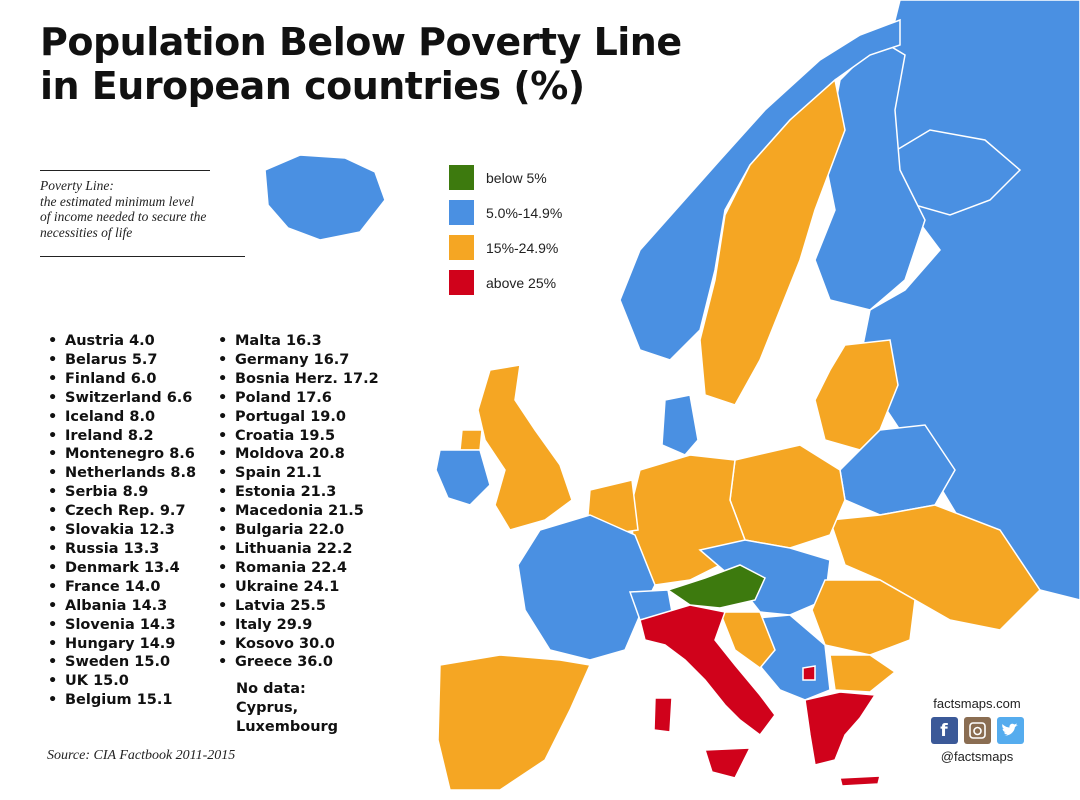 Image resolution: width=1080 pixels, height=800 pixels. What do you see at coordinates (317, 643) in the screenshot?
I see `country-value: 30.0` at bounding box center [317, 643].